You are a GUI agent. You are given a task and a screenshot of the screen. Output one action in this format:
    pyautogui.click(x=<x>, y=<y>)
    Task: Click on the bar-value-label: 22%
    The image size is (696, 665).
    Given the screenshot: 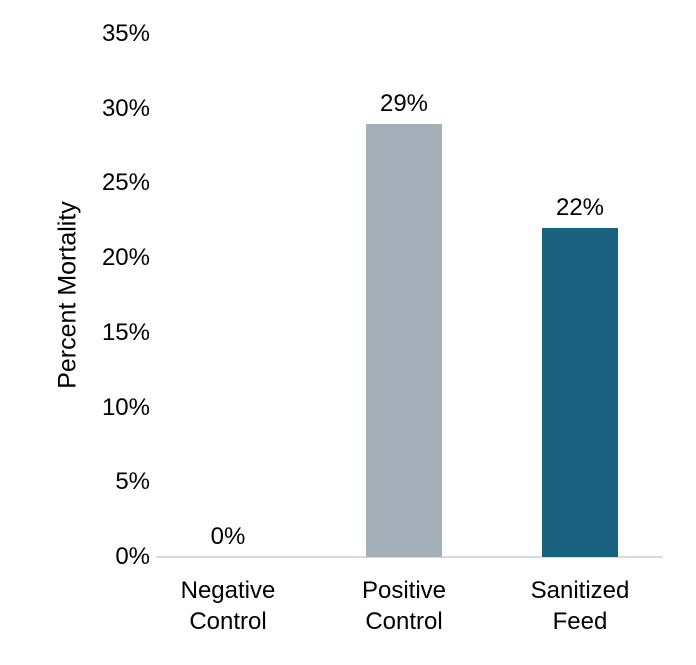 What is the action you would take?
    pyautogui.click(x=580, y=208)
    